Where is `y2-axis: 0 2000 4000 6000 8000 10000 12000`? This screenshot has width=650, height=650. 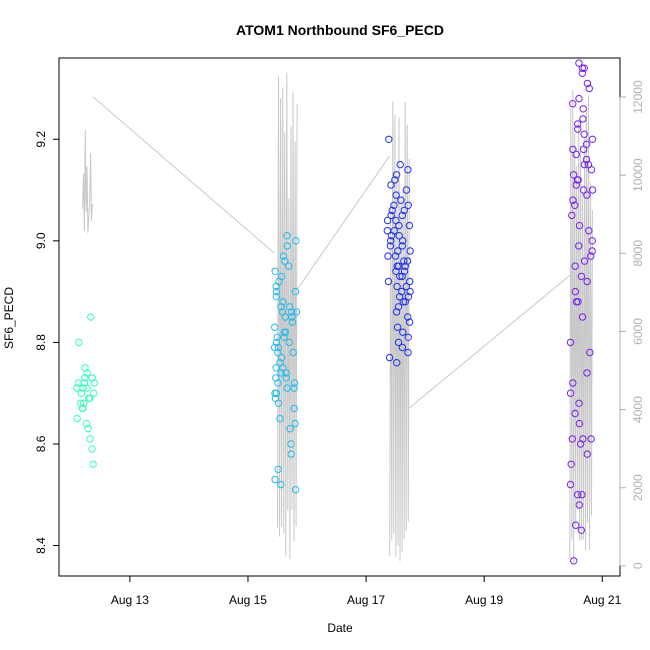
y2-axis: 0 2000 4000 6000 8000 10000 12000 is located at coordinates (632, 324).